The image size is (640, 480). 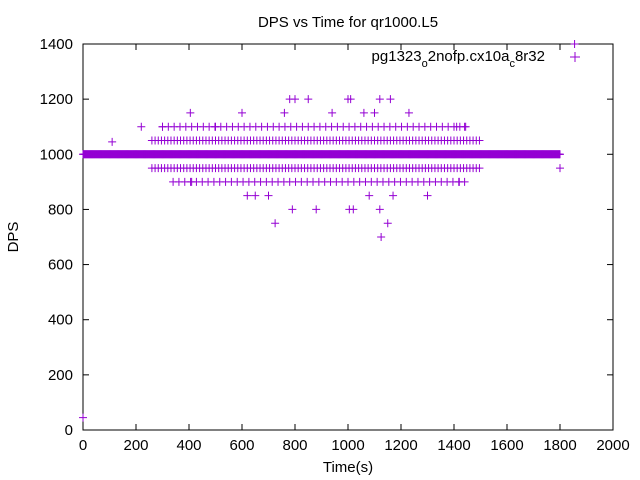 What do you see at coordinates (348, 467) in the screenshot?
I see `x-axis-title: Time(s)` at bounding box center [348, 467].